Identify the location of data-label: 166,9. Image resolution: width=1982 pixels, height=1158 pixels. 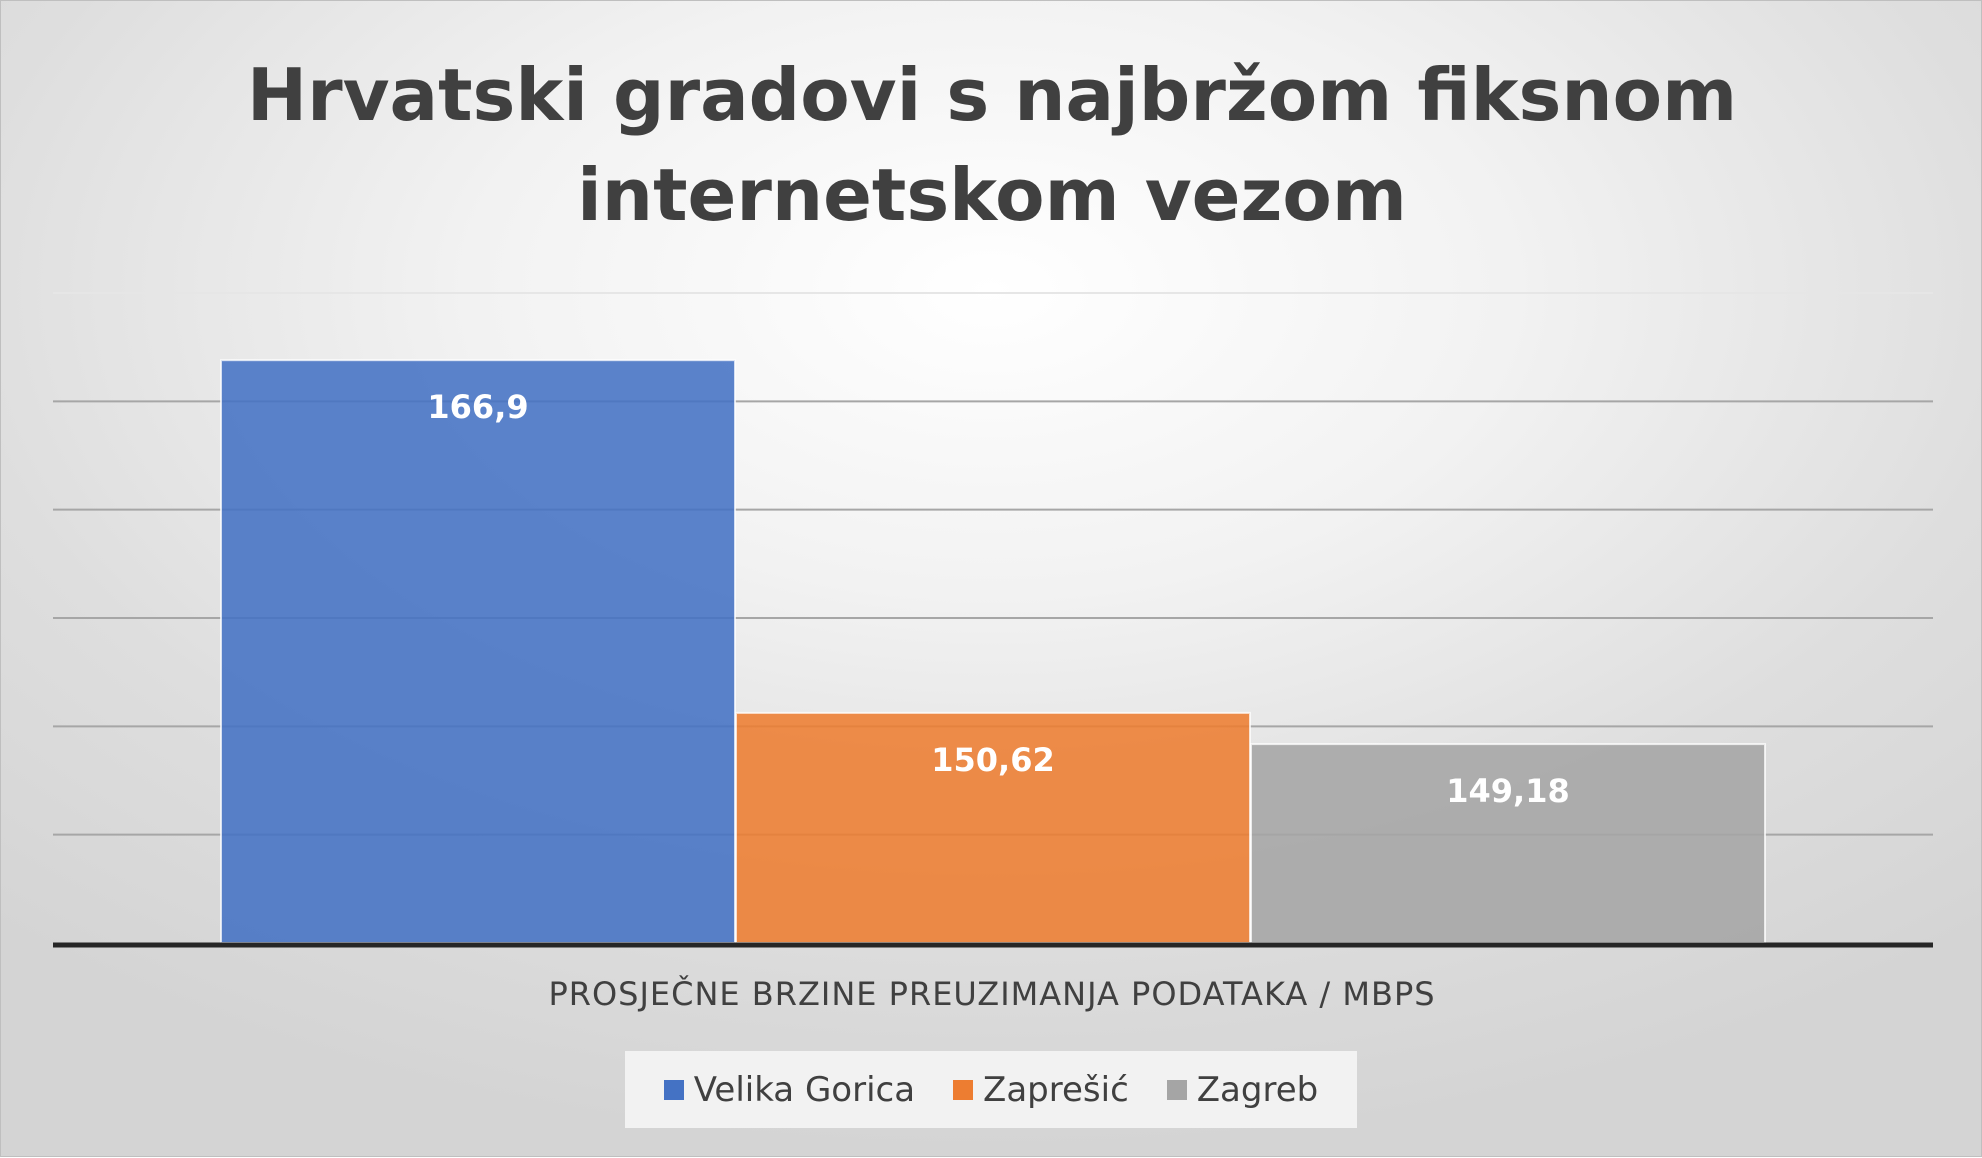
(477, 407).